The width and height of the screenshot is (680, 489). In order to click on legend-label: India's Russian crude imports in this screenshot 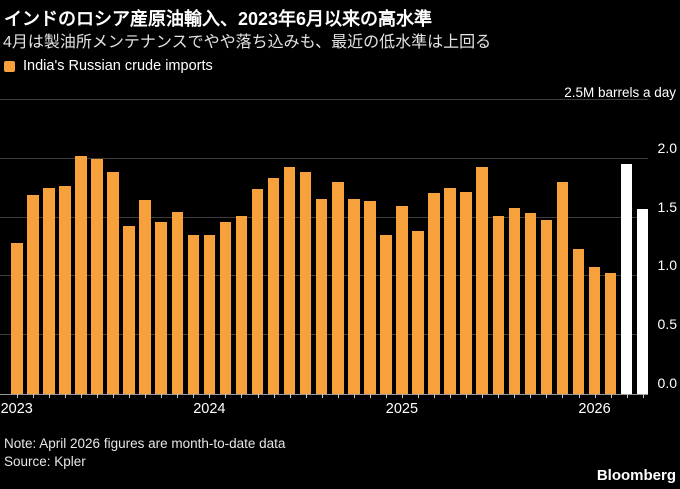, I will do `click(118, 66)`.